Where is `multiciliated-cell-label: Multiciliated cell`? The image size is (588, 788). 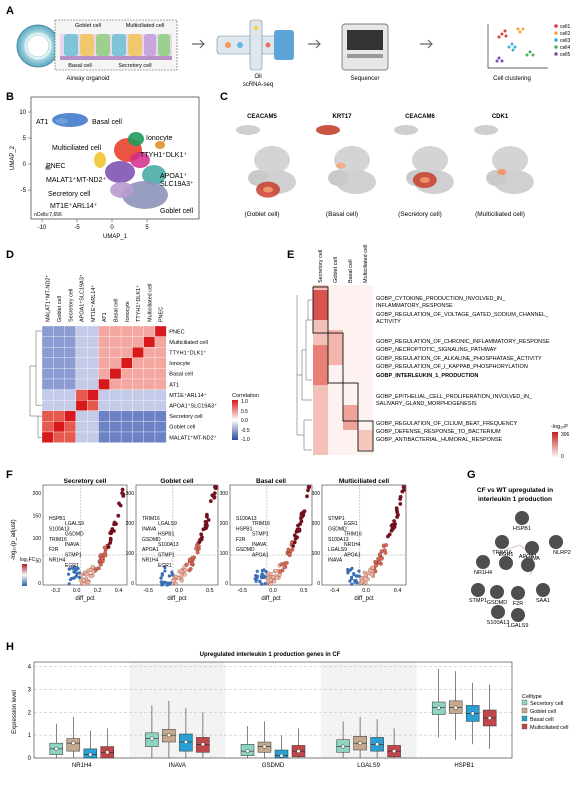 multiciliated-cell-label: Multiciliated cell is located at coordinates (145, 26).